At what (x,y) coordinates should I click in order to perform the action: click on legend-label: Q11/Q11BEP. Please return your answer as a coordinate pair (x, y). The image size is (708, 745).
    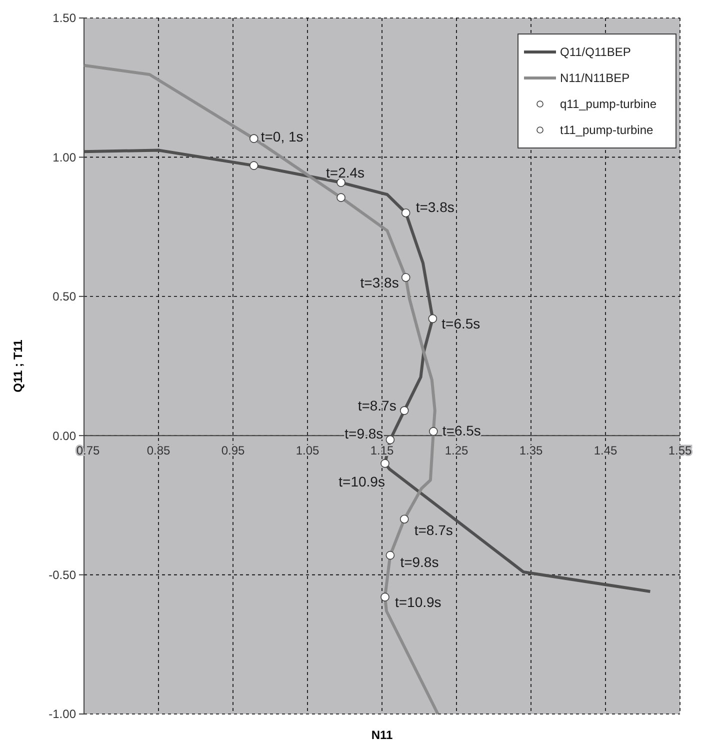
    Looking at the image, I should click on (595, 52).